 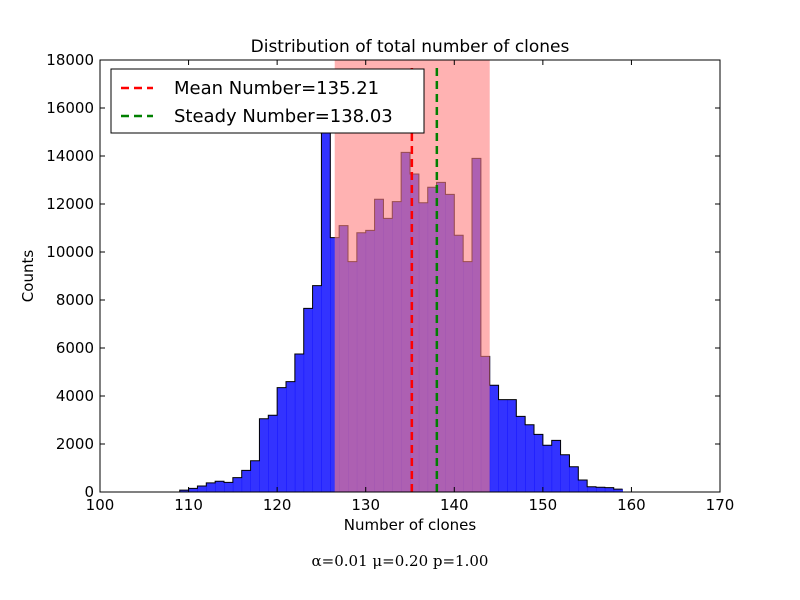 I want to click on y-tick-label: 18000, so click(x=70, y=60).